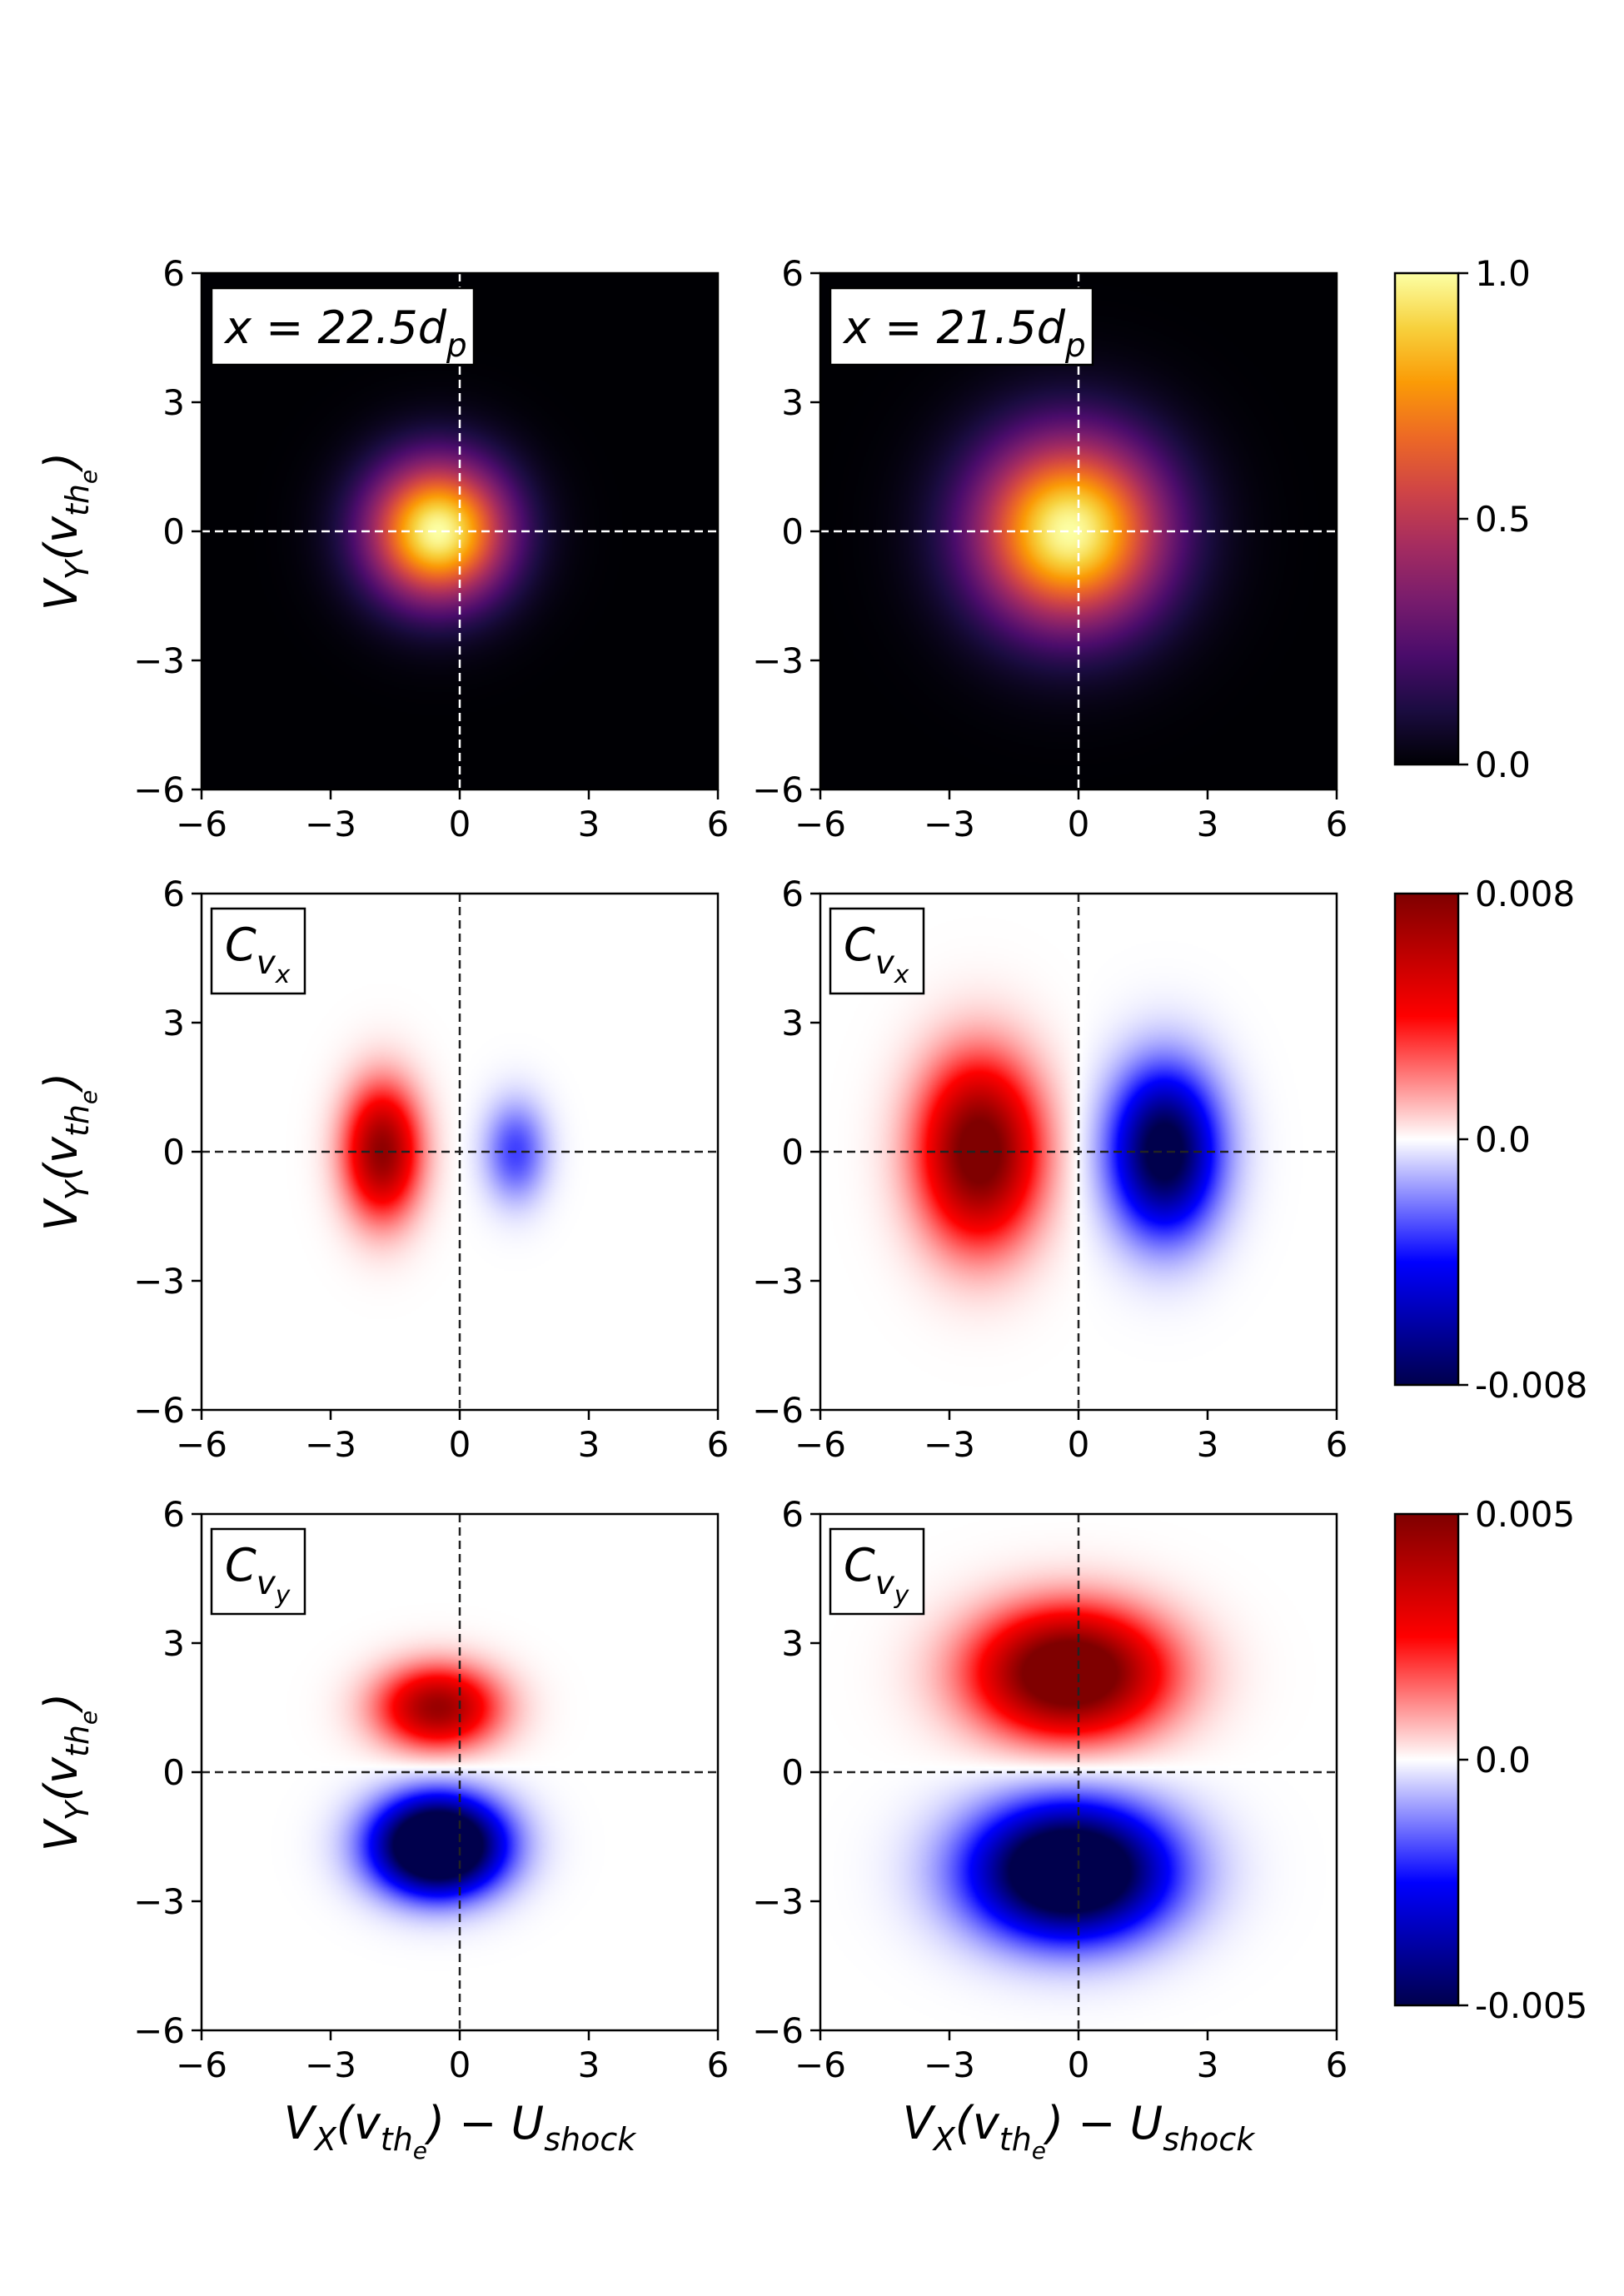  Describe the element at coordinates (1503, 273) in the screenshot. I see `colorbar-tick-label: 1.0` at that location.